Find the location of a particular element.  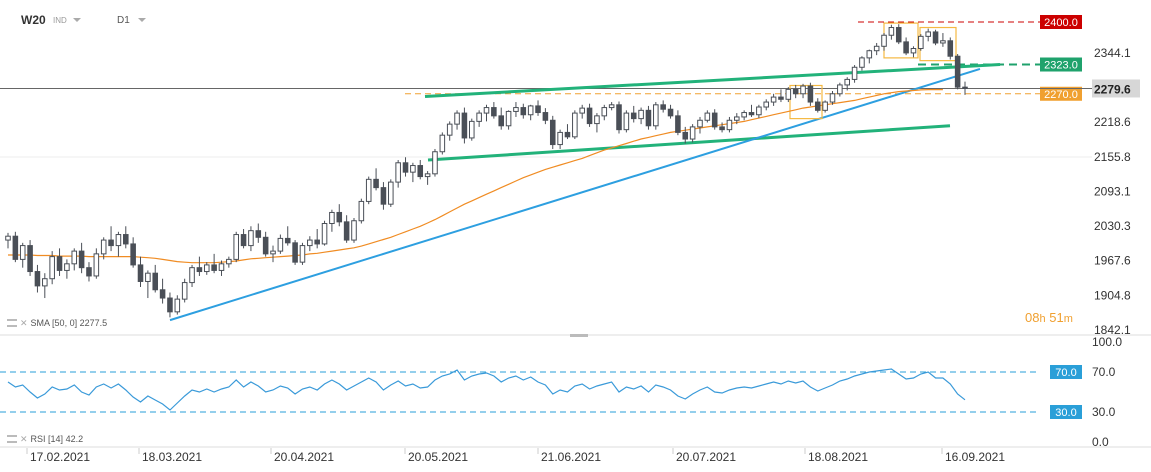

rsi-legend-text: RSI [14] 42.2 is located at coordinates (57, 439).